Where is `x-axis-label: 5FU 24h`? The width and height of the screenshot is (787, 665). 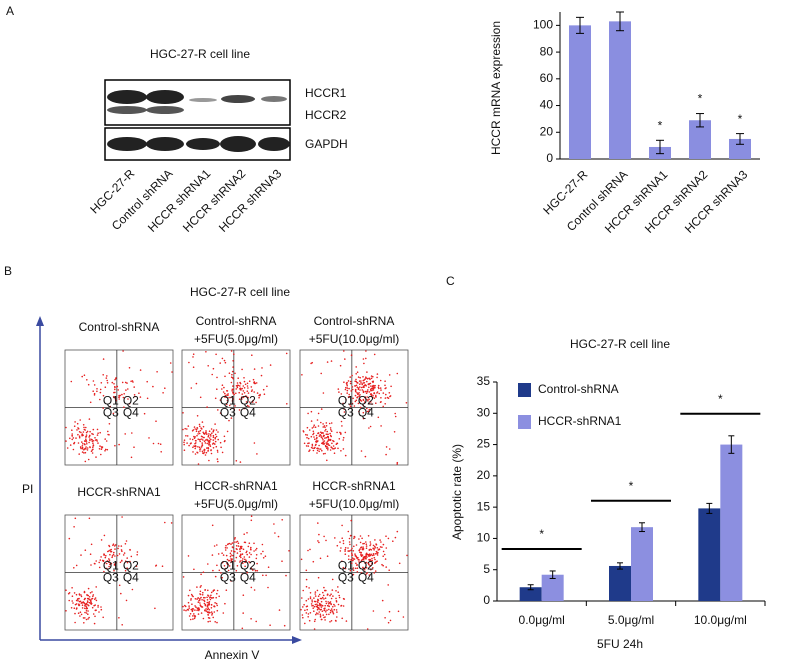
x-axis-label: 5FU 24h is located at coordinates (620, 644).